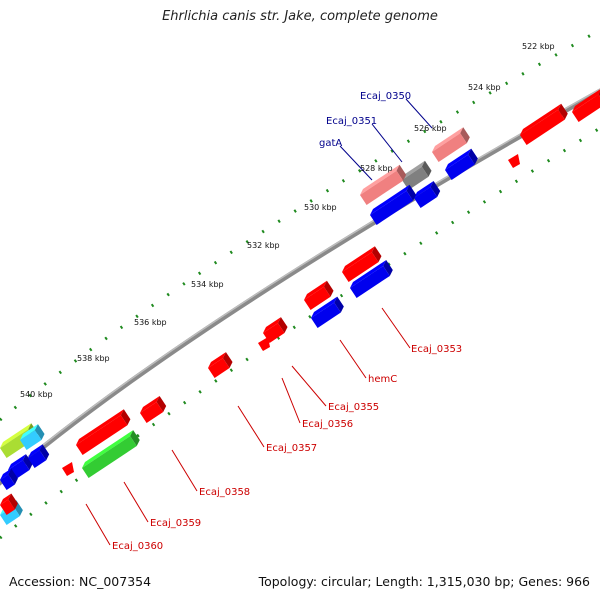  What do you see at coordinates (224, 492) in the screenshot?
I see `gene-label-ecaj-0358: Ecaj_0358` at bounding box center [224, 492].